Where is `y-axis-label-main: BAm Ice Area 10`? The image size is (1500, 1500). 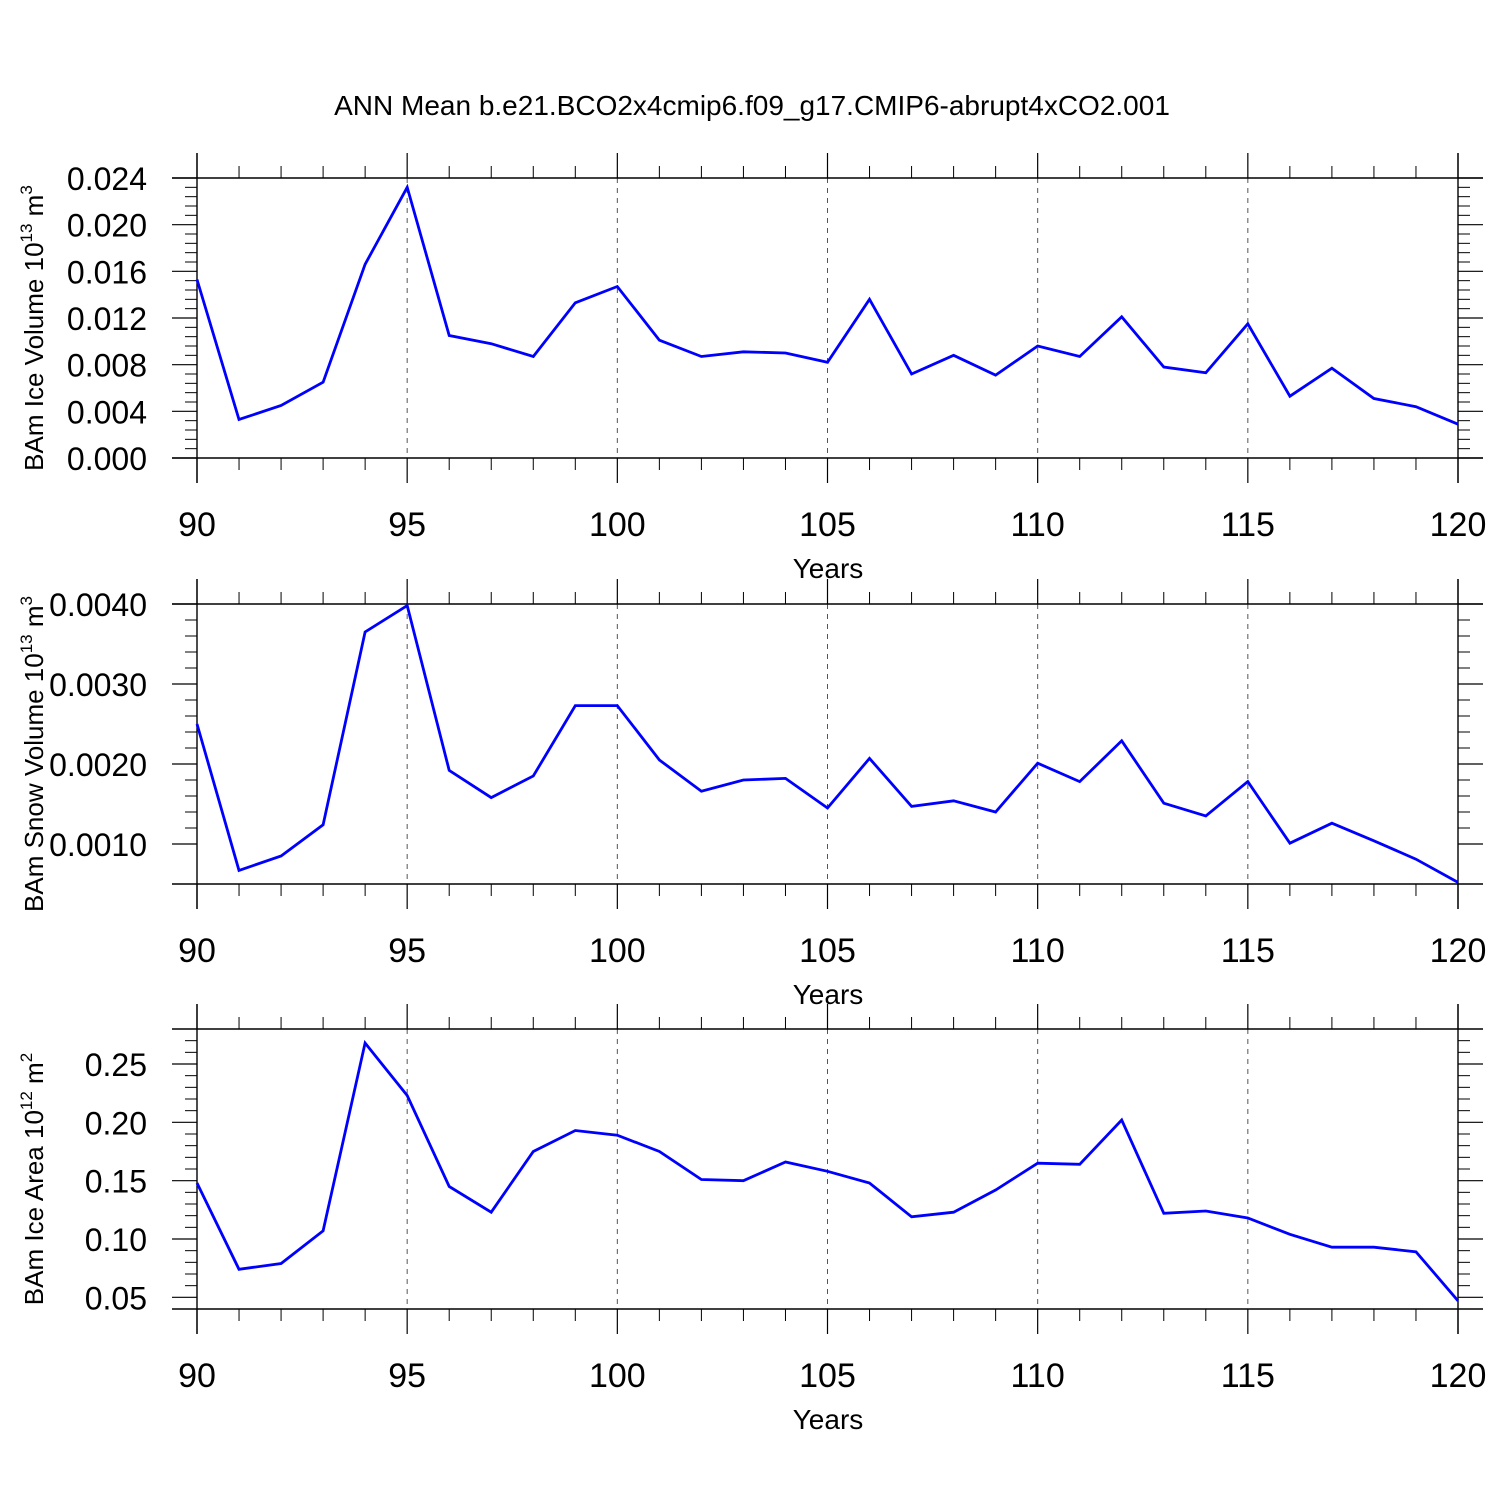
y-axis-label-main: BAm Ice Area 10 is located at coordinates (34, 1207).